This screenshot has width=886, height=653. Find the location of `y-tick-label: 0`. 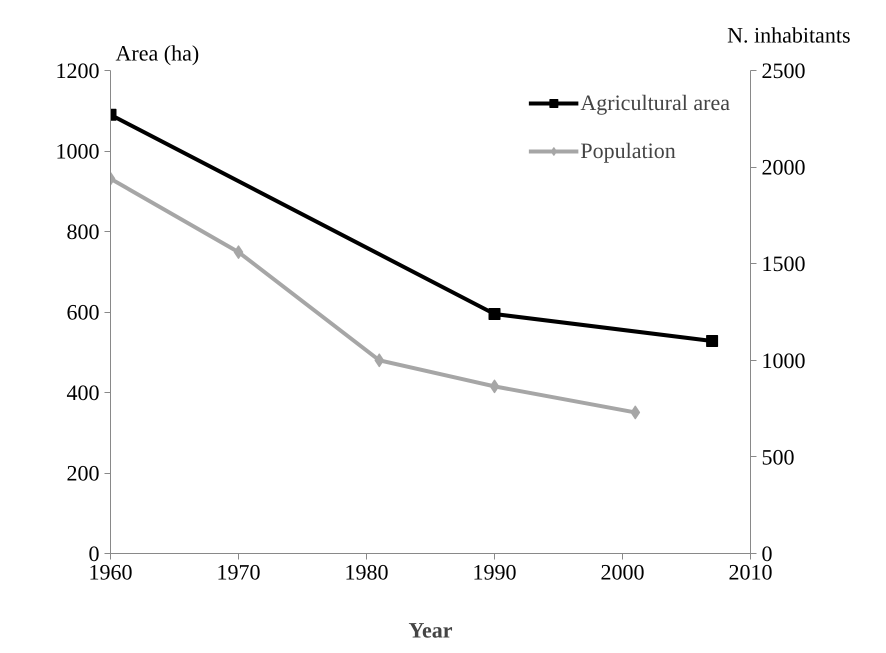

y-tick-label: 0 is located at coordinates (94, 553).